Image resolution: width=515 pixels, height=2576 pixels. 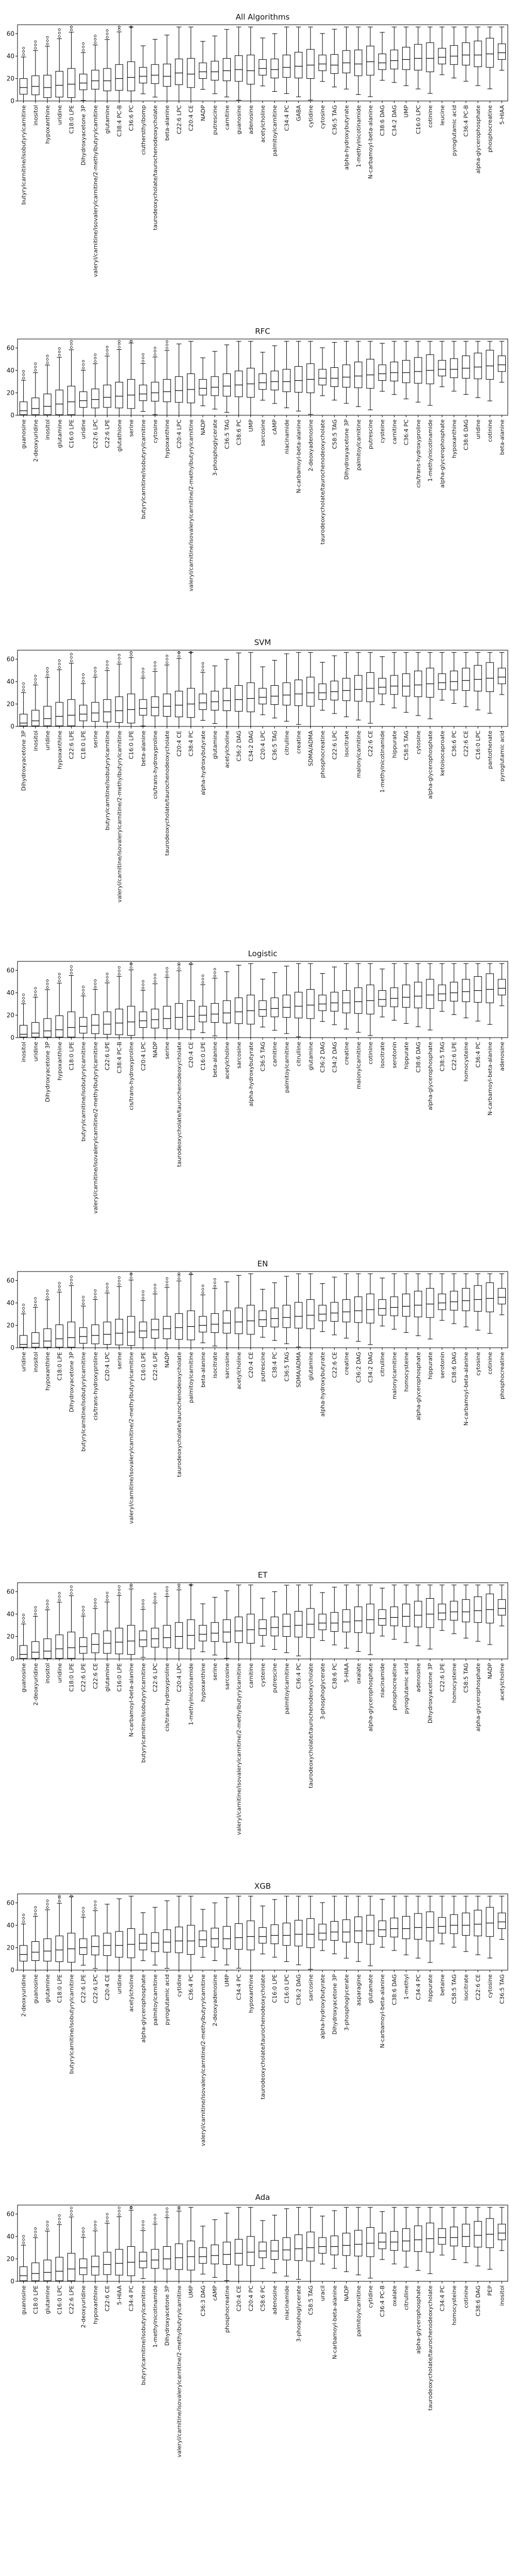 What do you see at coordinates (71, 2299) in the screenshot?
I see `x-tick-label: C22:6 LPE` at bounding box center [71, 2299].